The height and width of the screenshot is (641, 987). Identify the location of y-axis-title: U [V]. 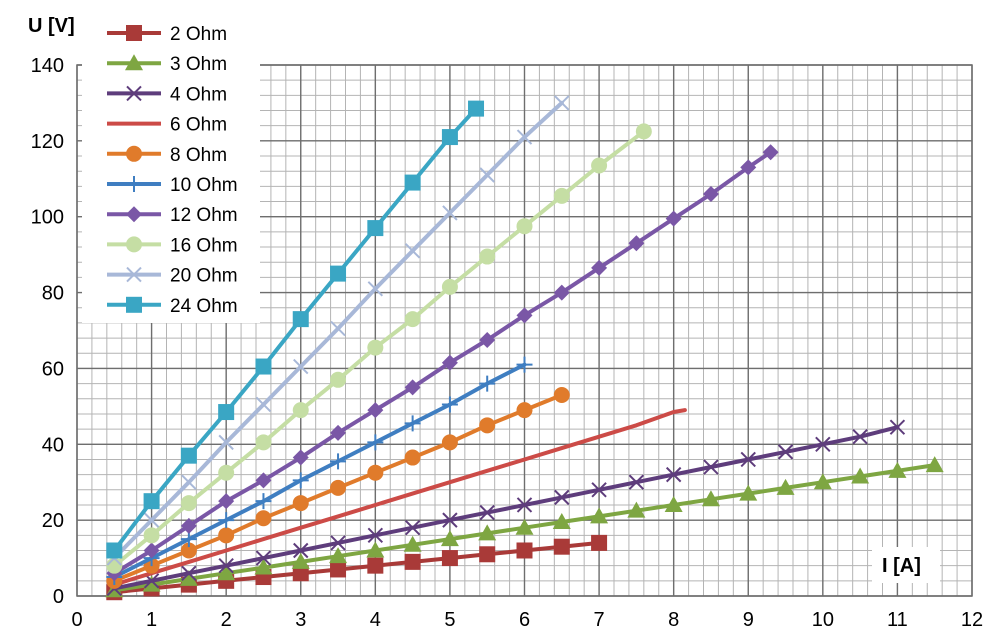
(51, 26).